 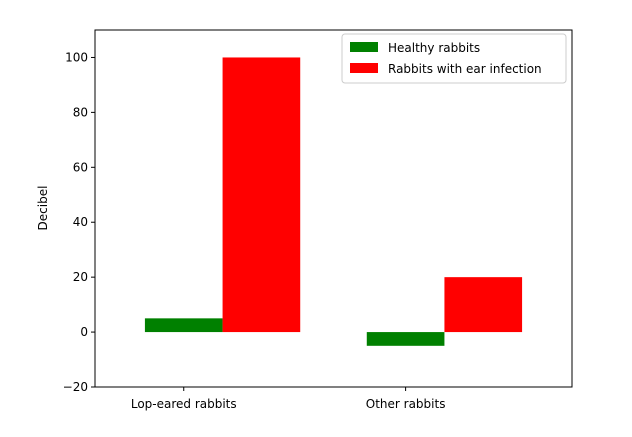 I want to click on y-tick-label: 60, so click(x=80, y=167).